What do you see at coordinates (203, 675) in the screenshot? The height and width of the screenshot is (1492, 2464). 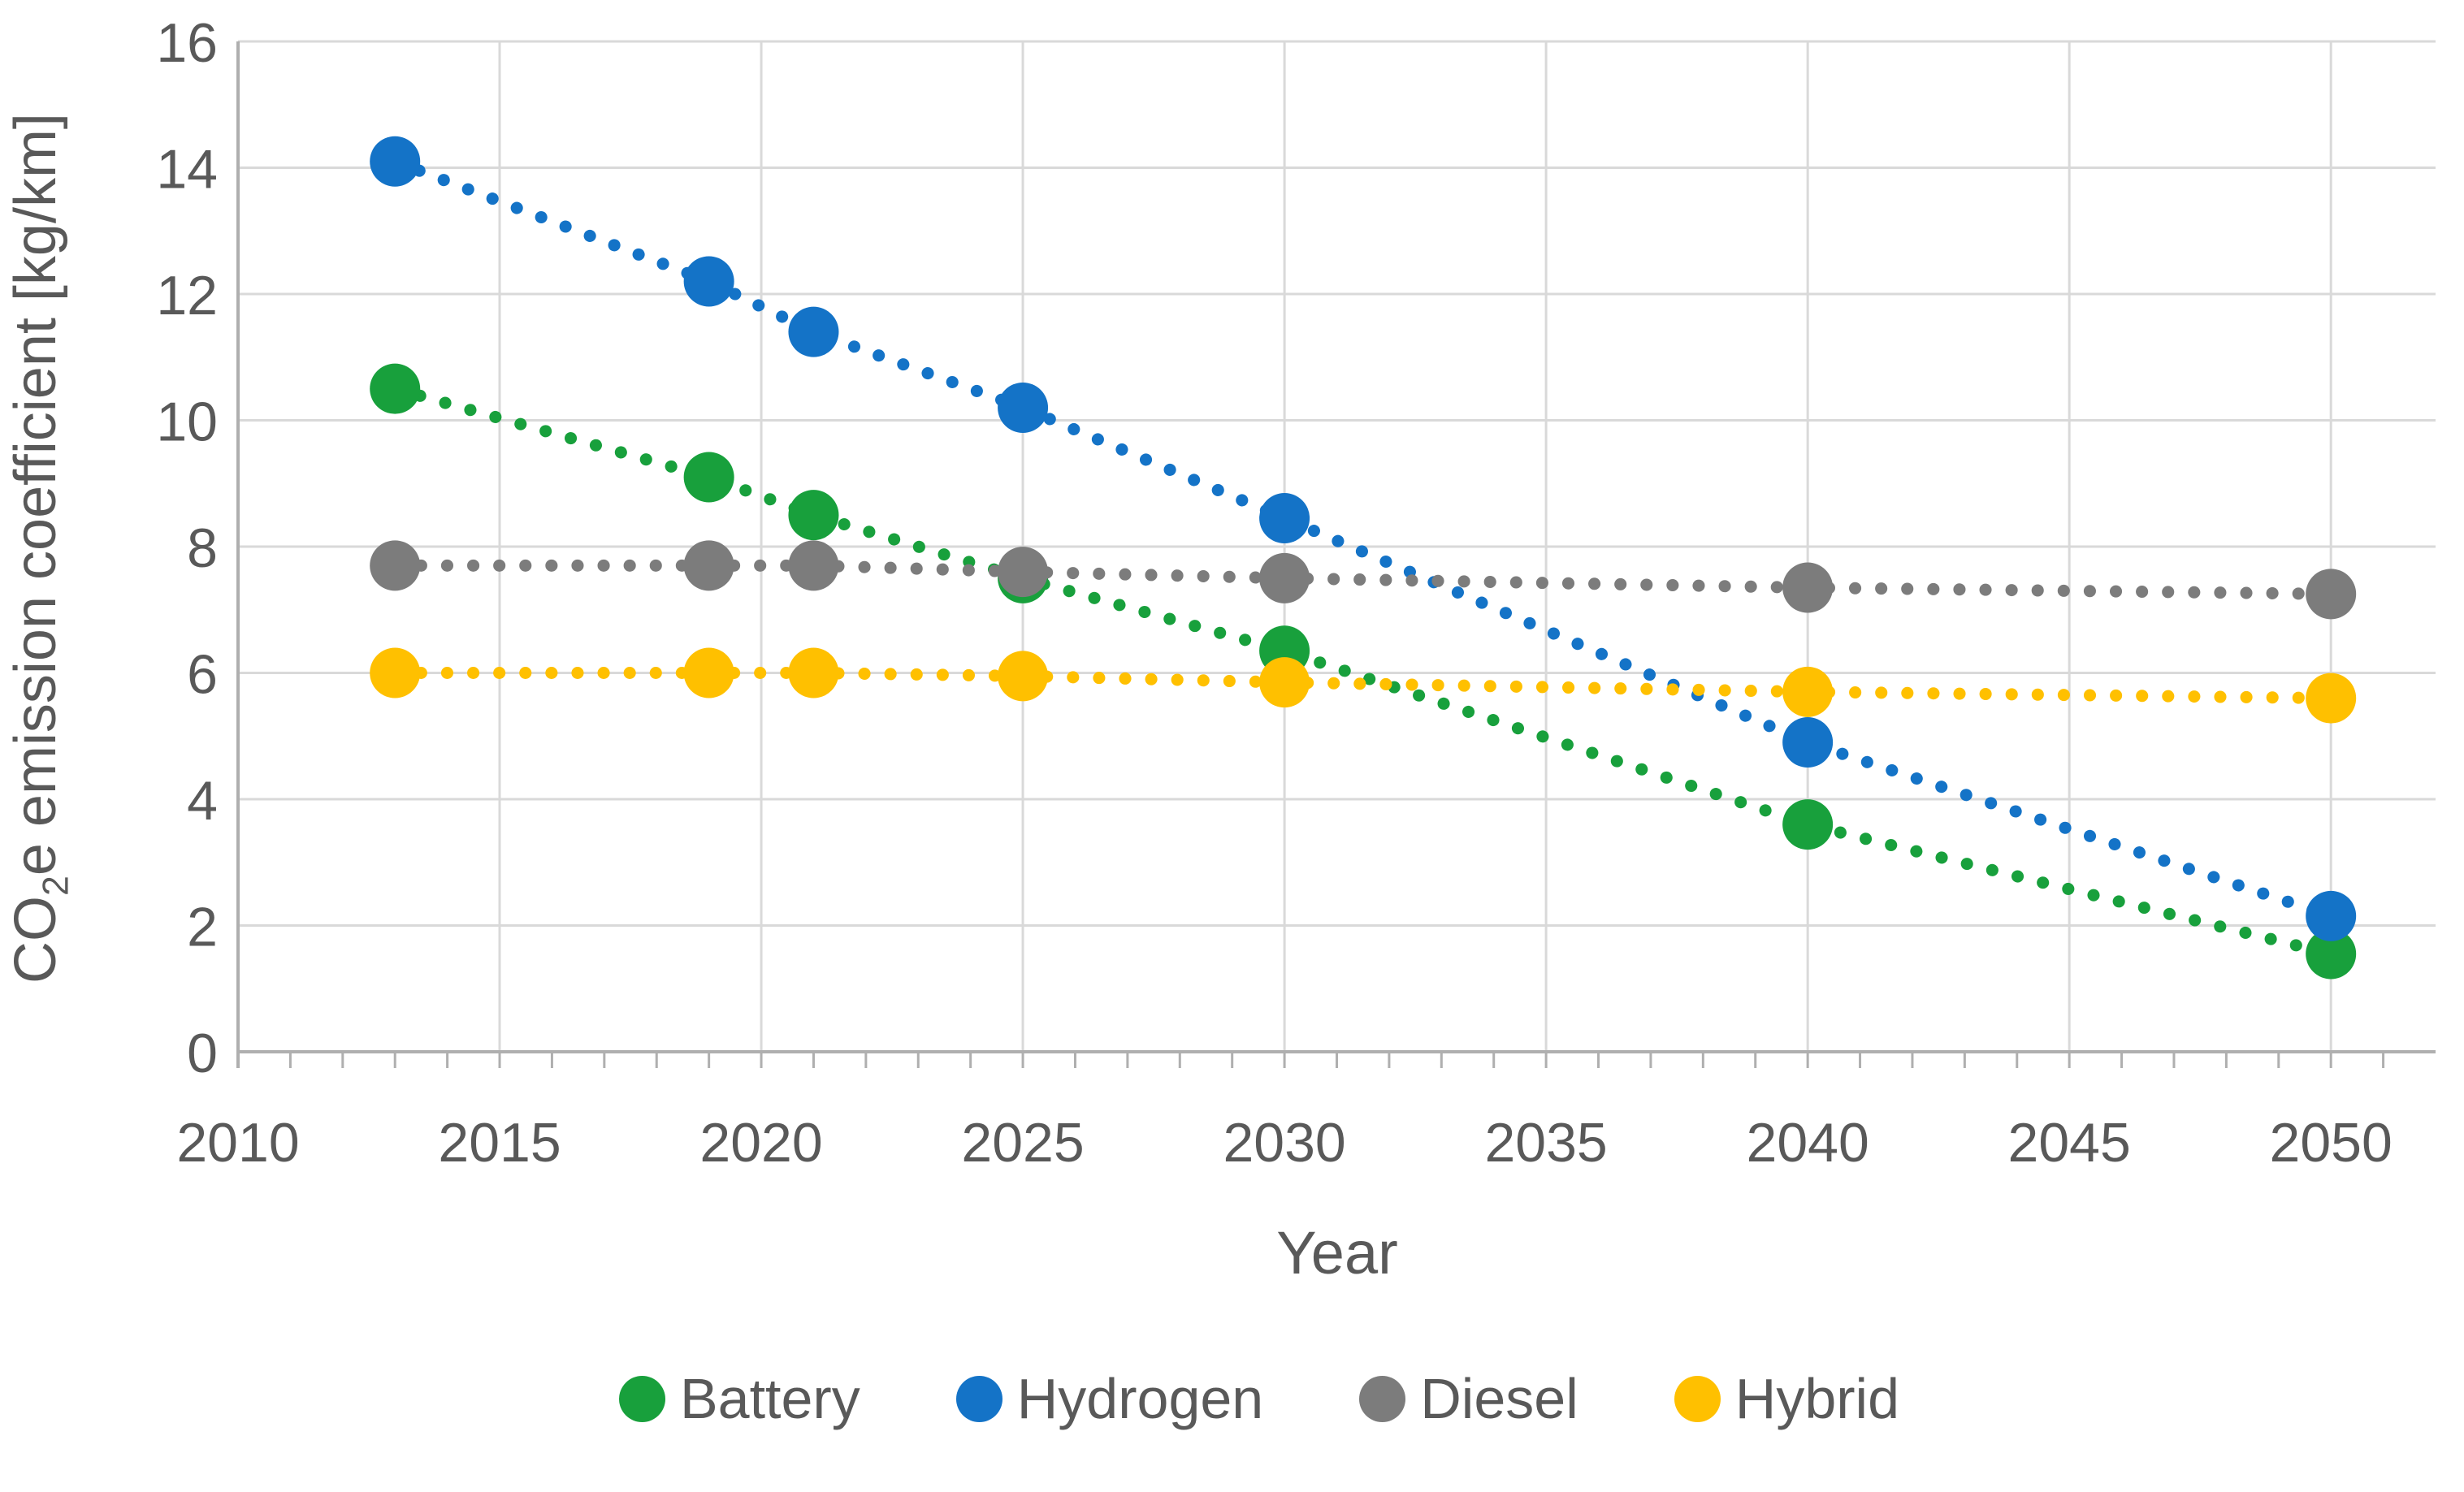 I see `y-tick-label-6: 6` at bounding box center [203, 675].